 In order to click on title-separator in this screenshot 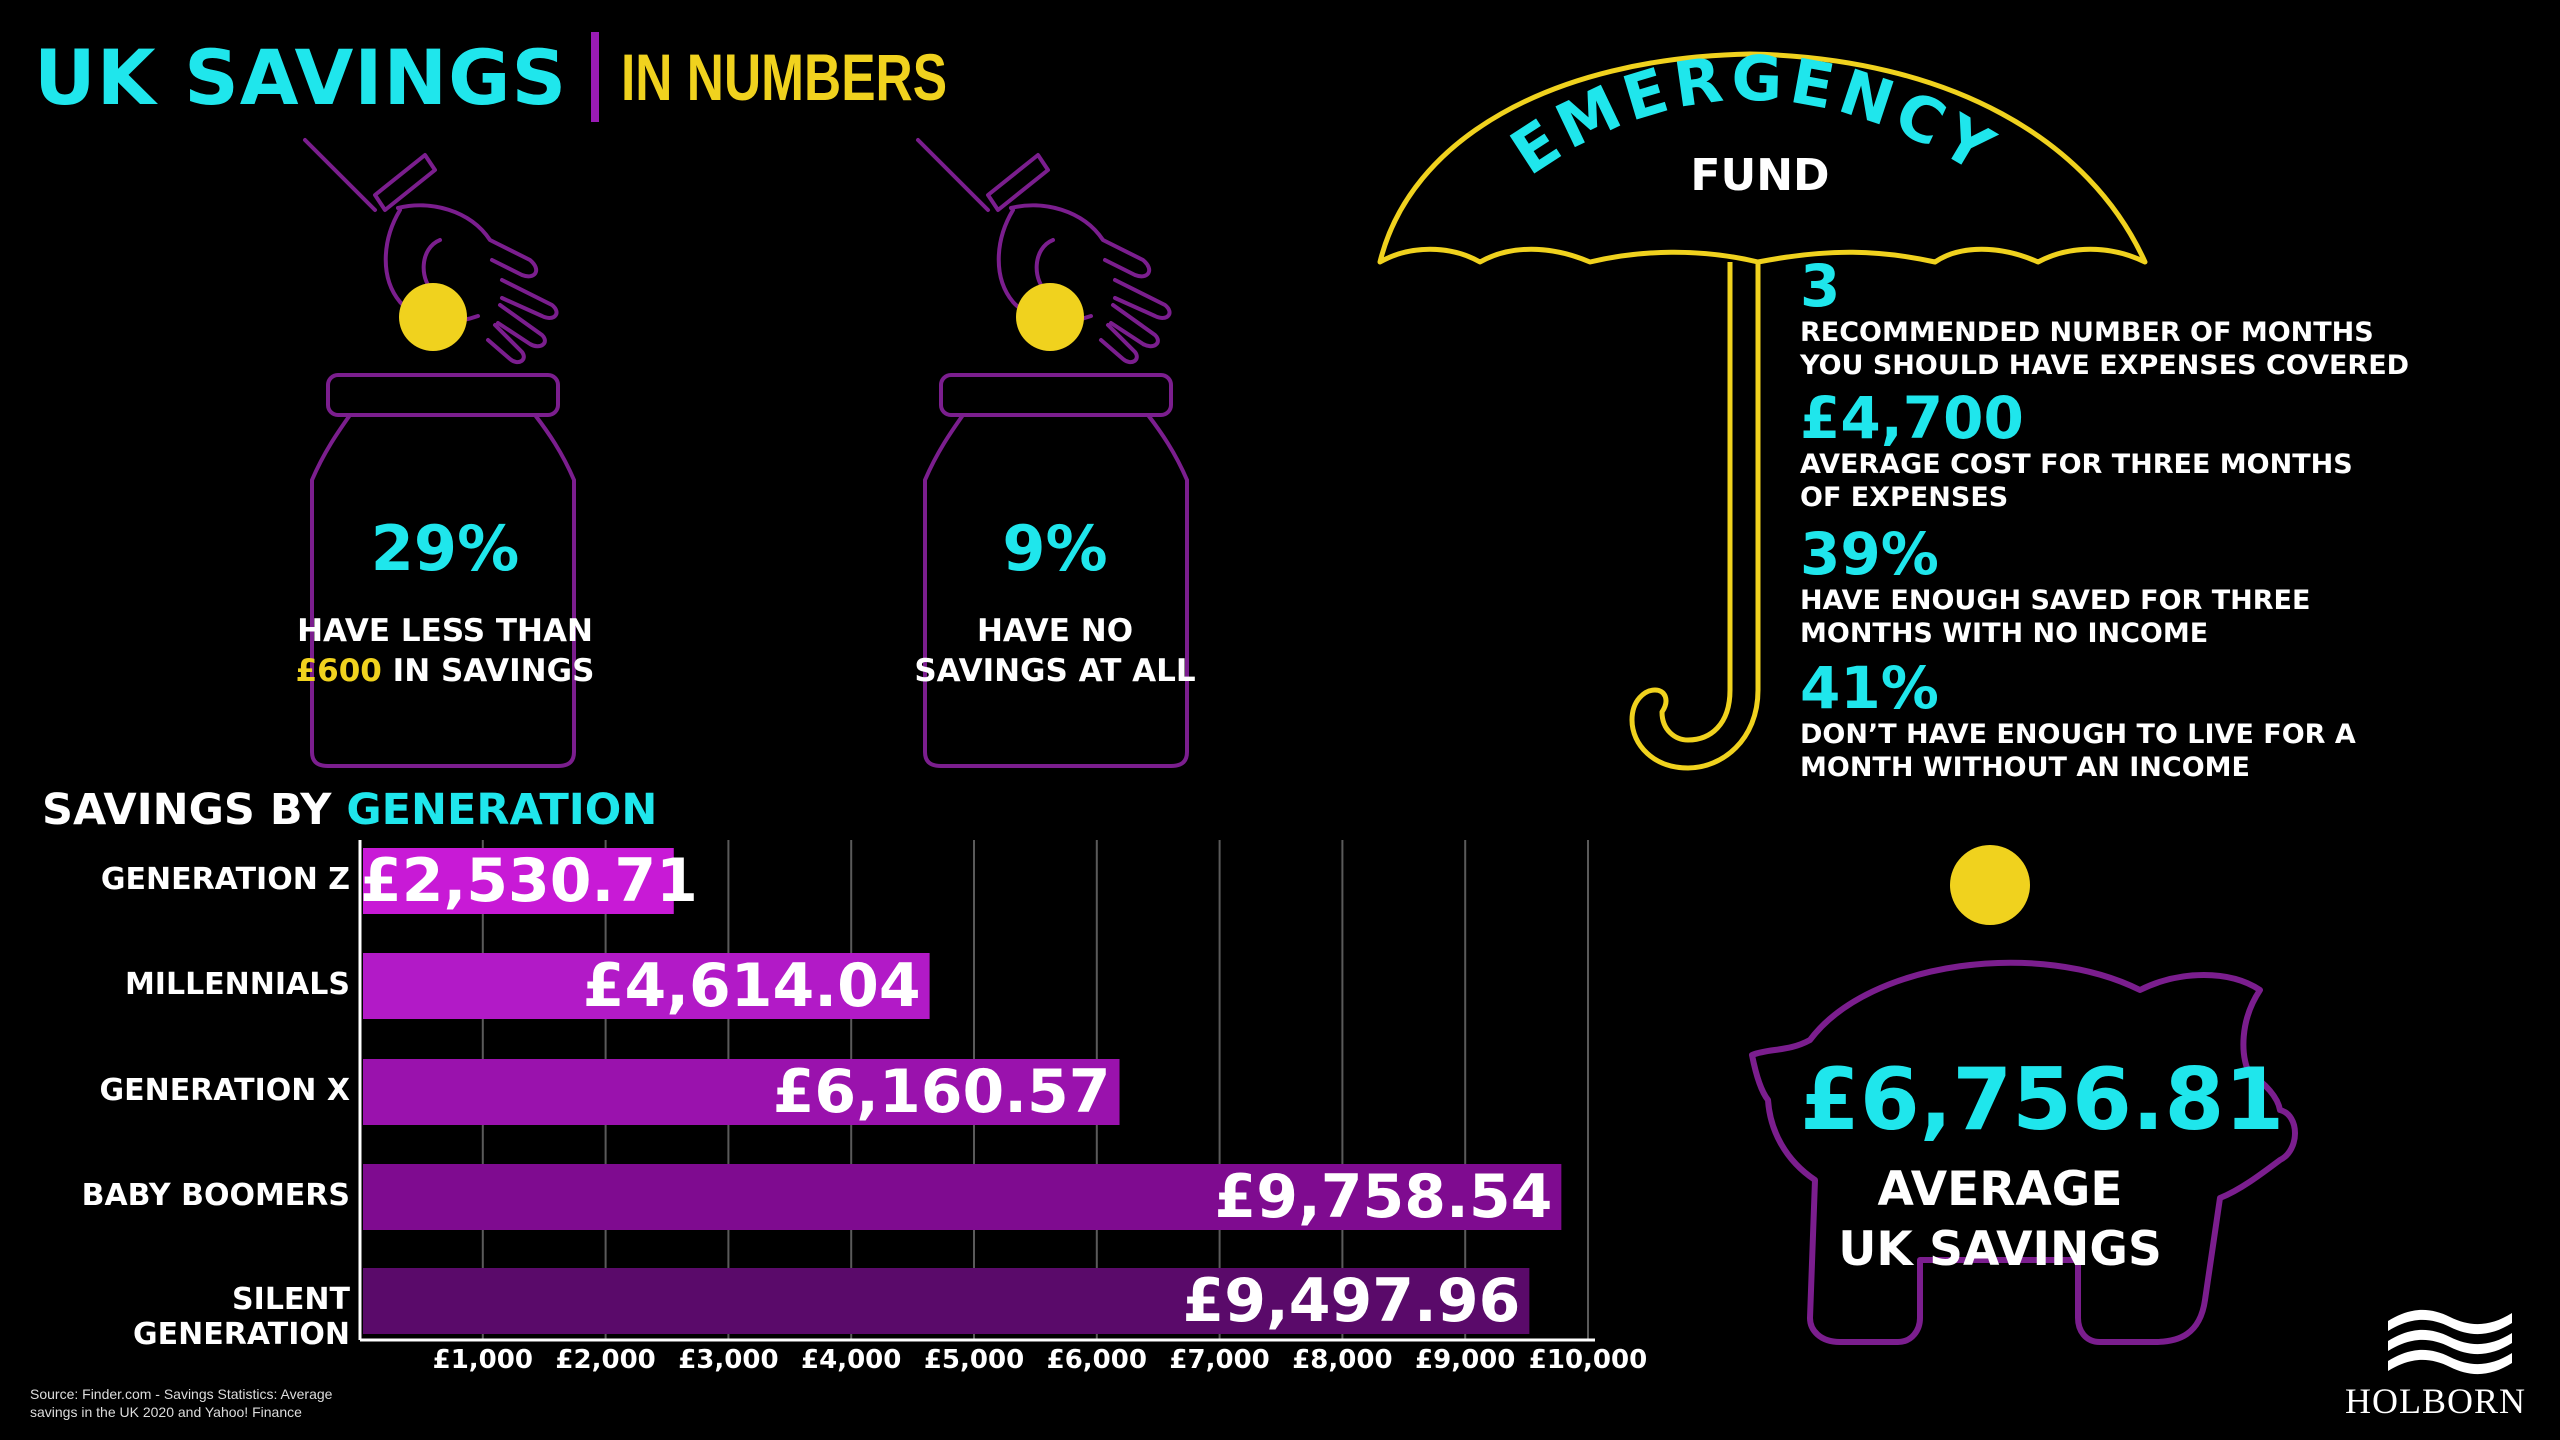, I will do `click(595, 77)`.